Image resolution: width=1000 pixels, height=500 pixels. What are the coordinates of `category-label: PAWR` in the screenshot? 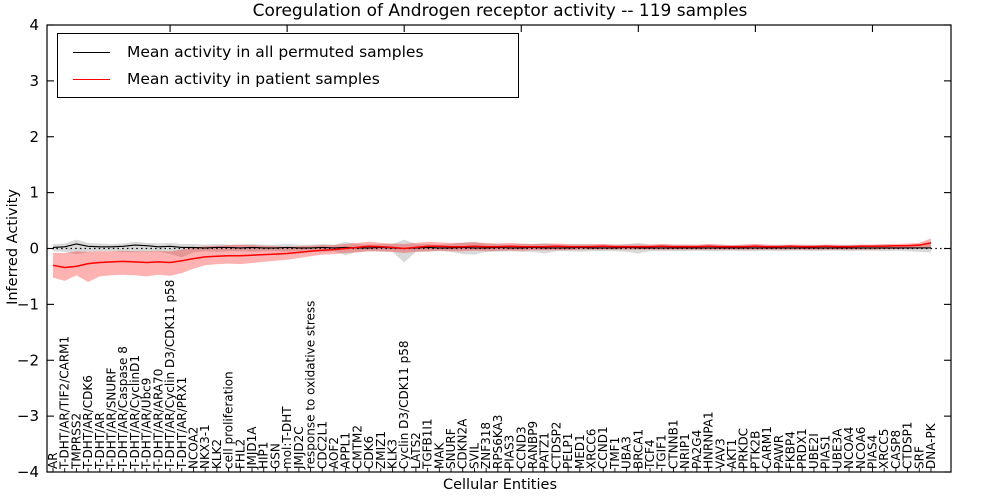 It's located at (779, 452).